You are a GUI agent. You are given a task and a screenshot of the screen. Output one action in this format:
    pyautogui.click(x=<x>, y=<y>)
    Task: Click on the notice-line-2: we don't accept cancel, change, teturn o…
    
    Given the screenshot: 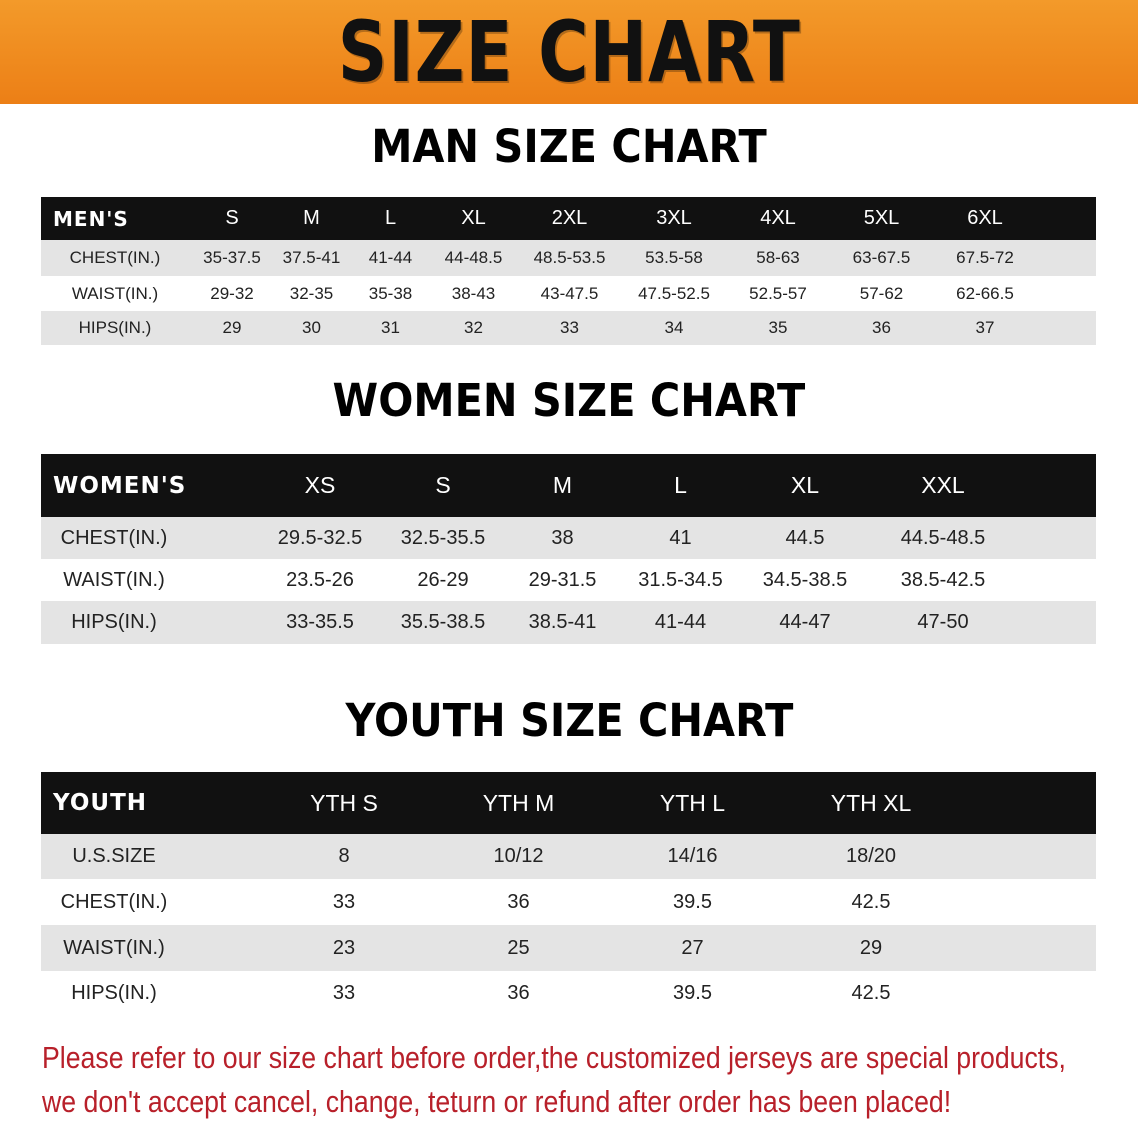 What is the action you would take?
    pyautogui.click(x=497, y=1101)
    